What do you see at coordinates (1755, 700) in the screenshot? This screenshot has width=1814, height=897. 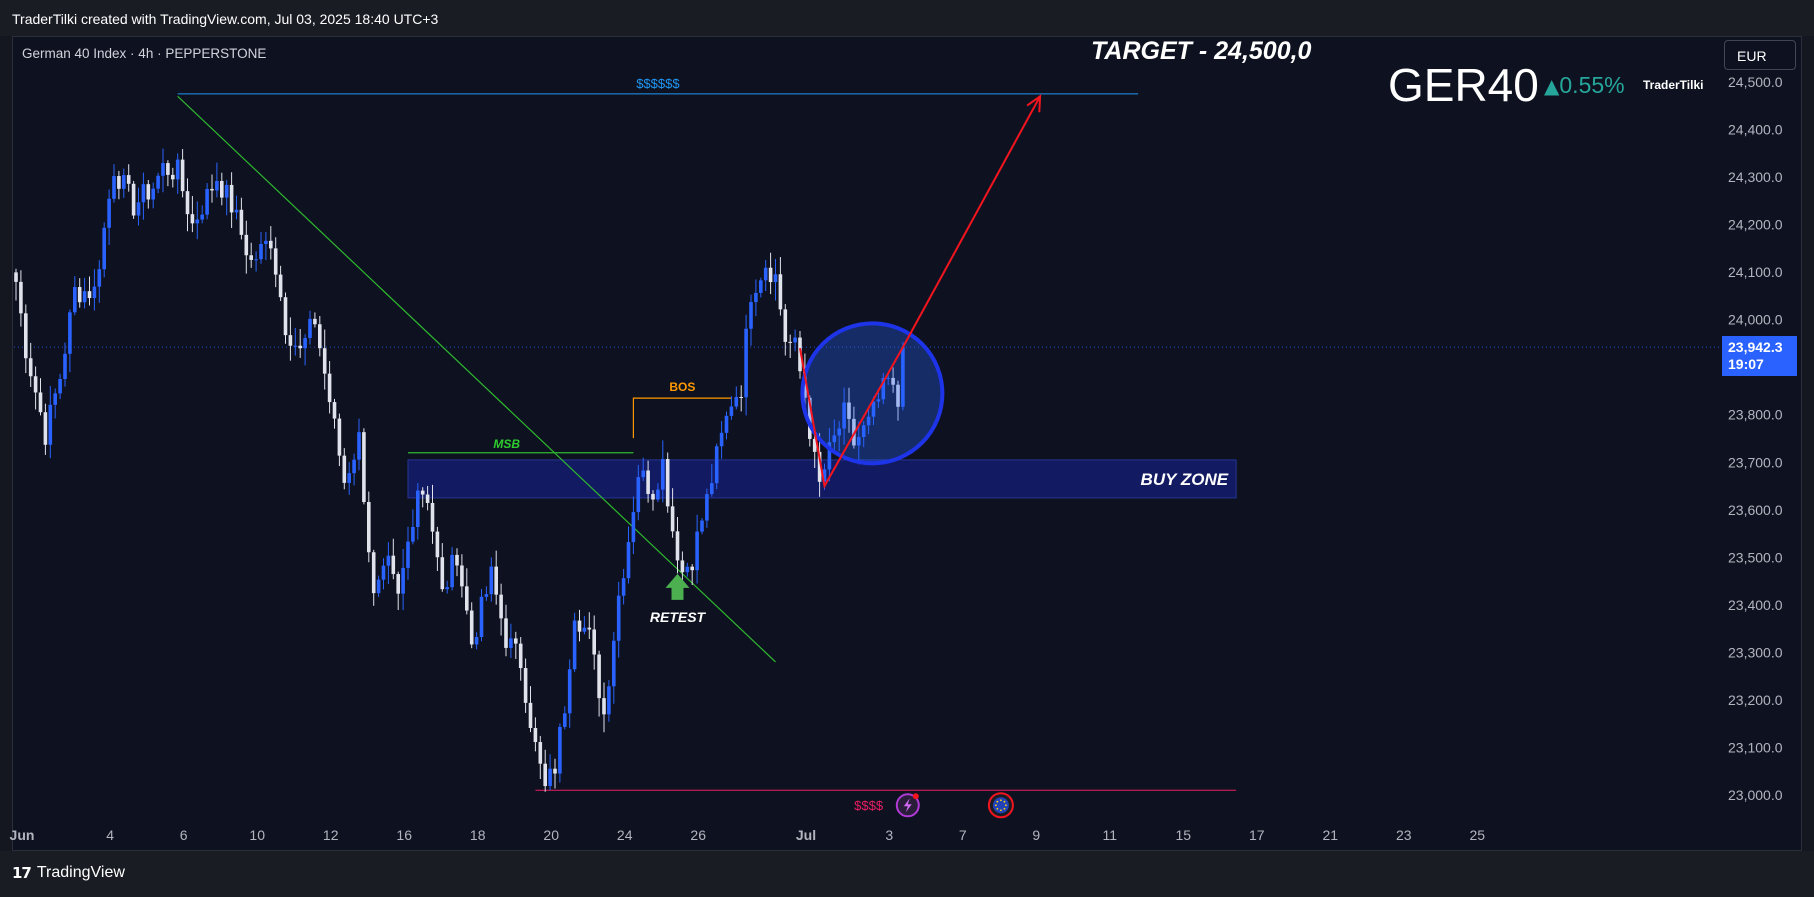 I see `y-tick-label: 23,200.0` at bounding box center [1755, 700].